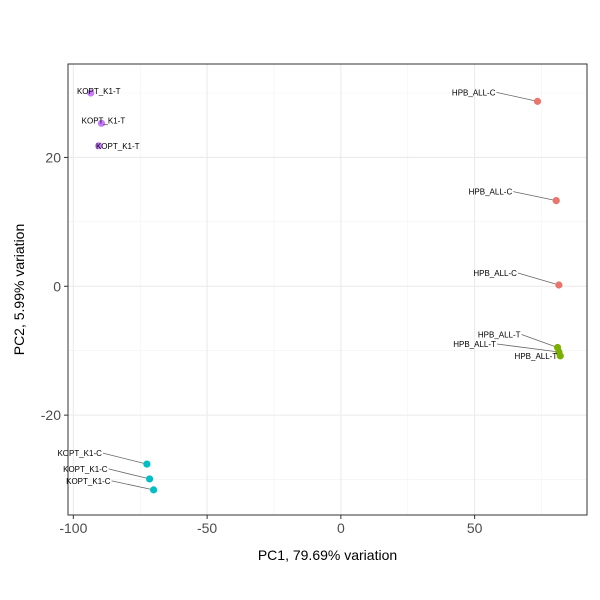 The image size is (600, 600). What do you see at coordinates (53, 157) in the screenshot?
I see `y-tick-label: 20` at bounding box center [53, 157].